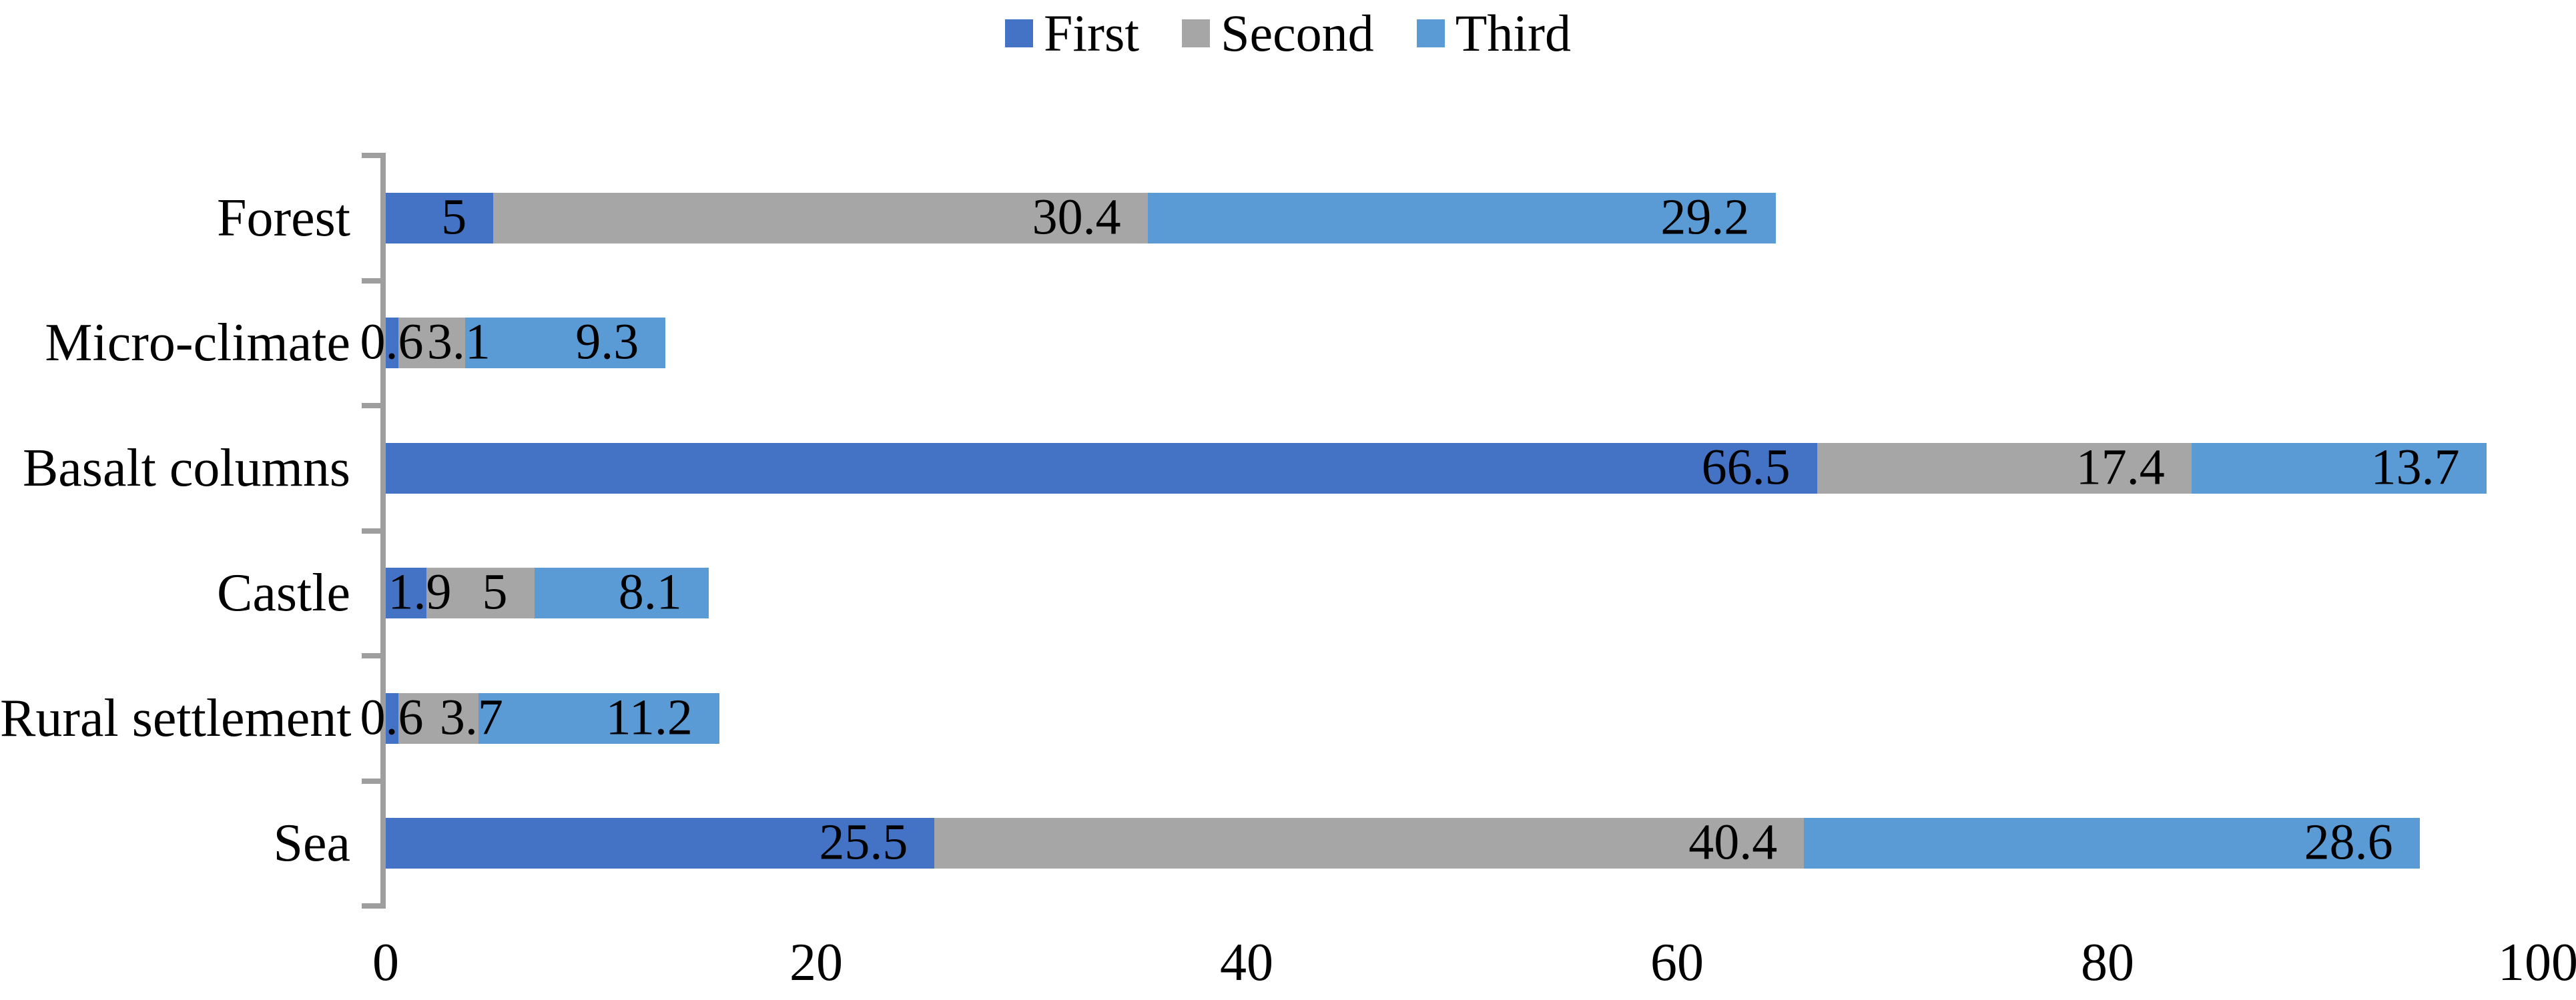 The width and height of the screenshot is (2576, 1000). What do you see at coordinates (1019, 33) in the screenshot?
I see `legend-swatch-first-icon` at bounding box center [1019, 33].